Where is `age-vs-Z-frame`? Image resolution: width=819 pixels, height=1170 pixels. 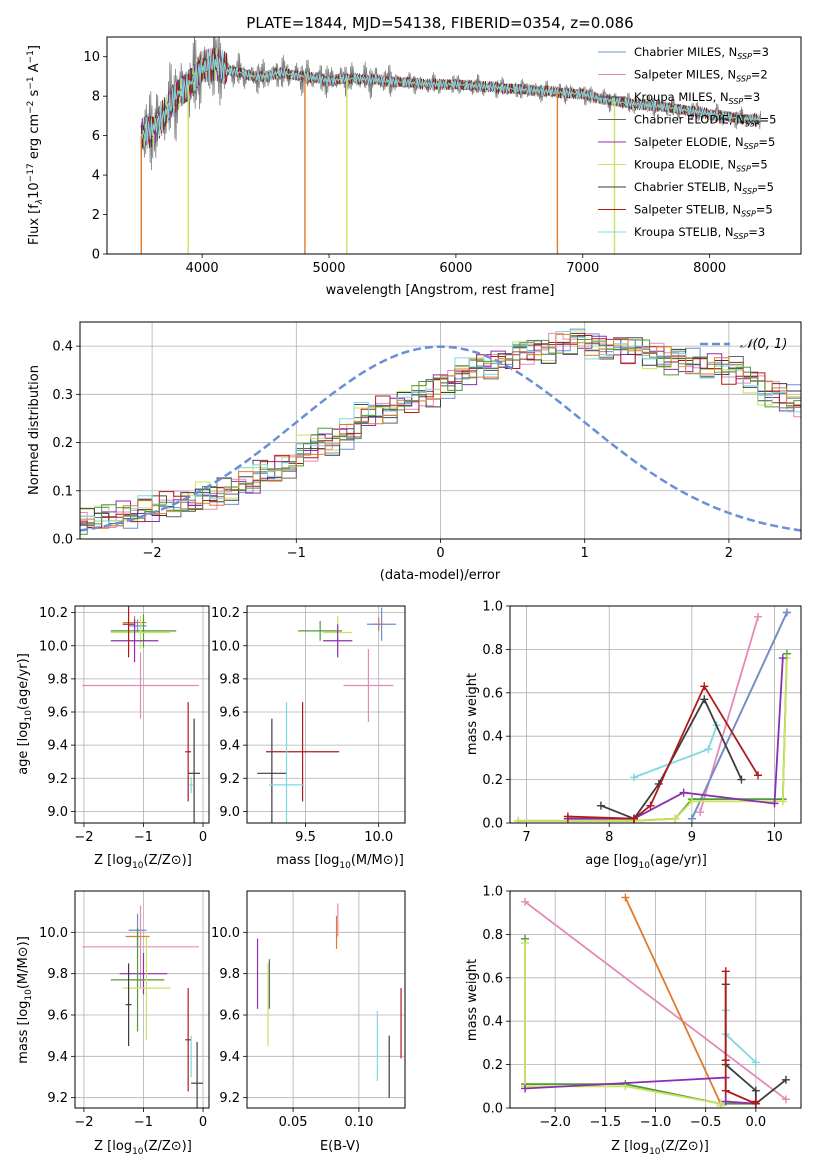
age-vs-Z-frame is located at coordinates (142, 714).